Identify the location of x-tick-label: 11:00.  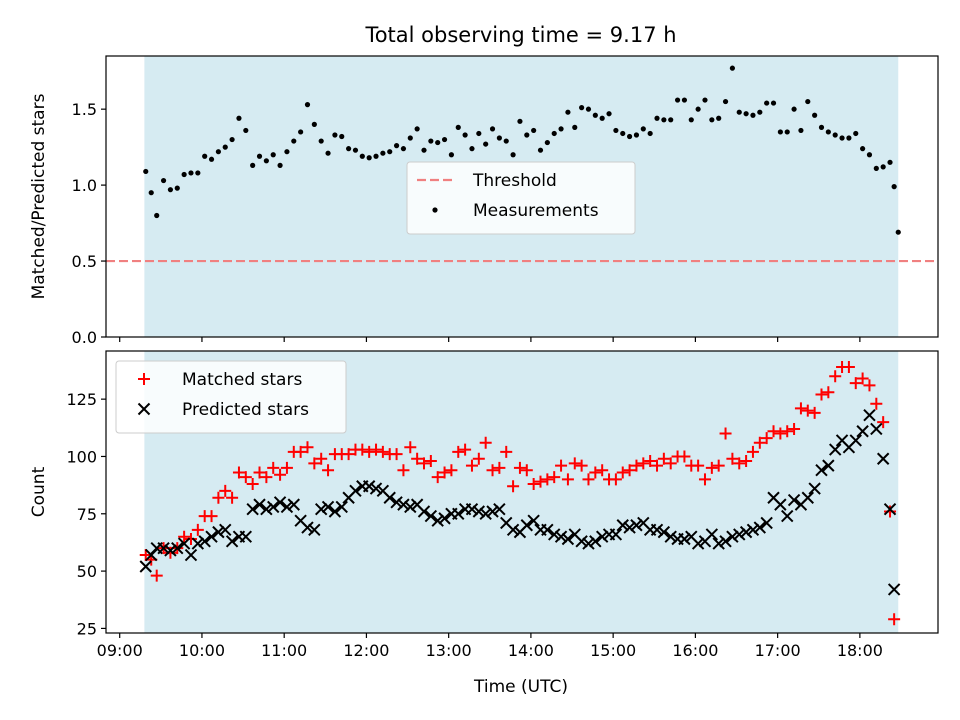
(284, 650).